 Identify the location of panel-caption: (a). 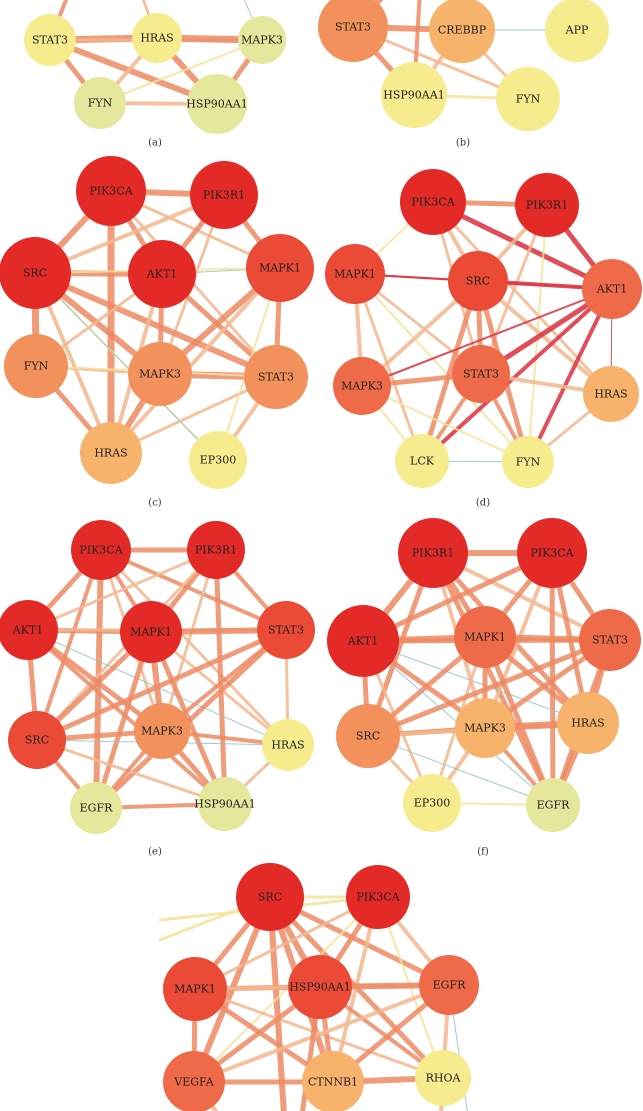
(155, 143).